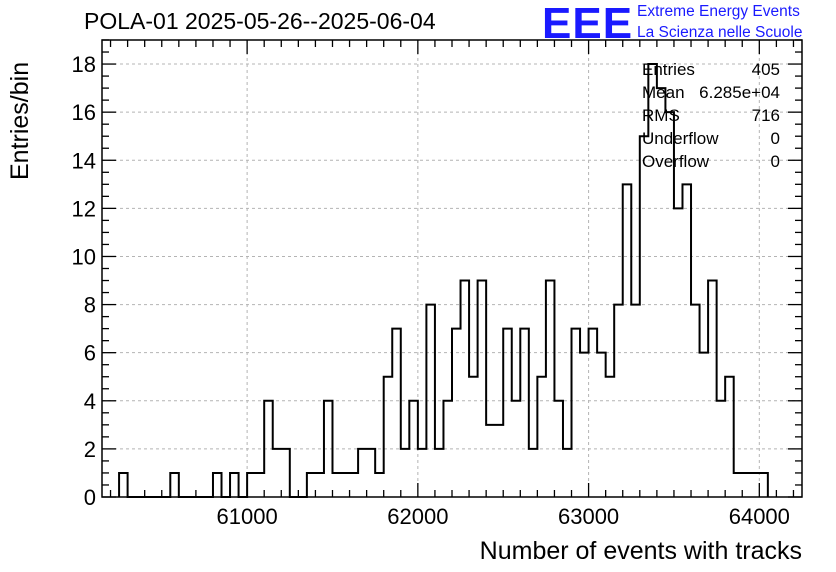  I want to click on stat-entries-label: Entries, so click(668, 69).